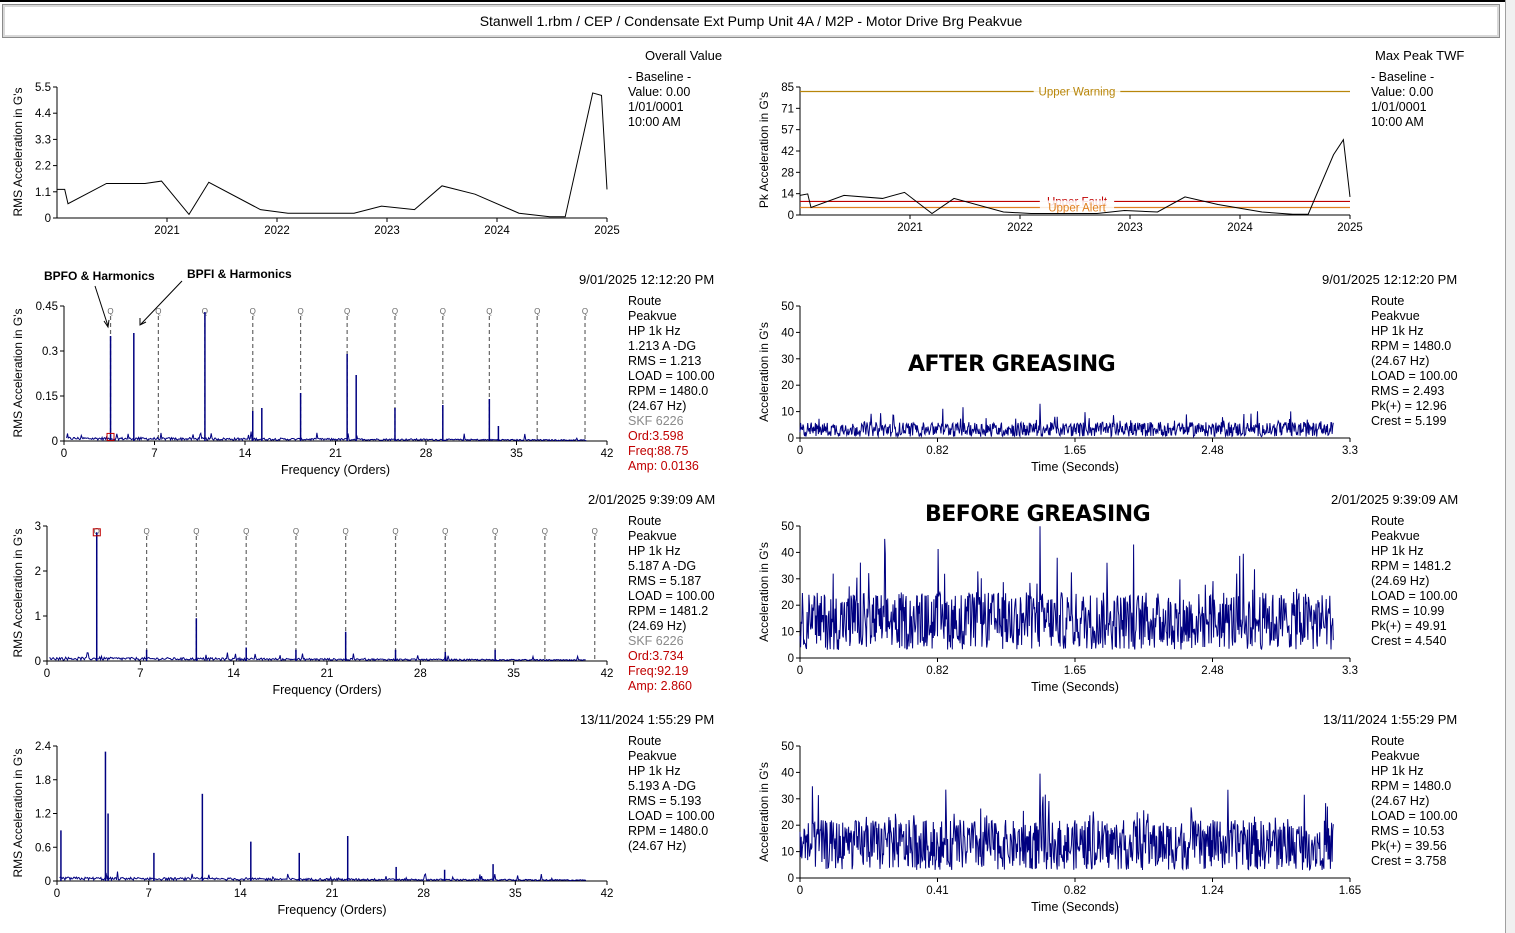 This screenshot has height=933, width=1515. Describe the element at coordinates (167, 231) in the screenshot. I see `x-tick-label: 2021` at that location.